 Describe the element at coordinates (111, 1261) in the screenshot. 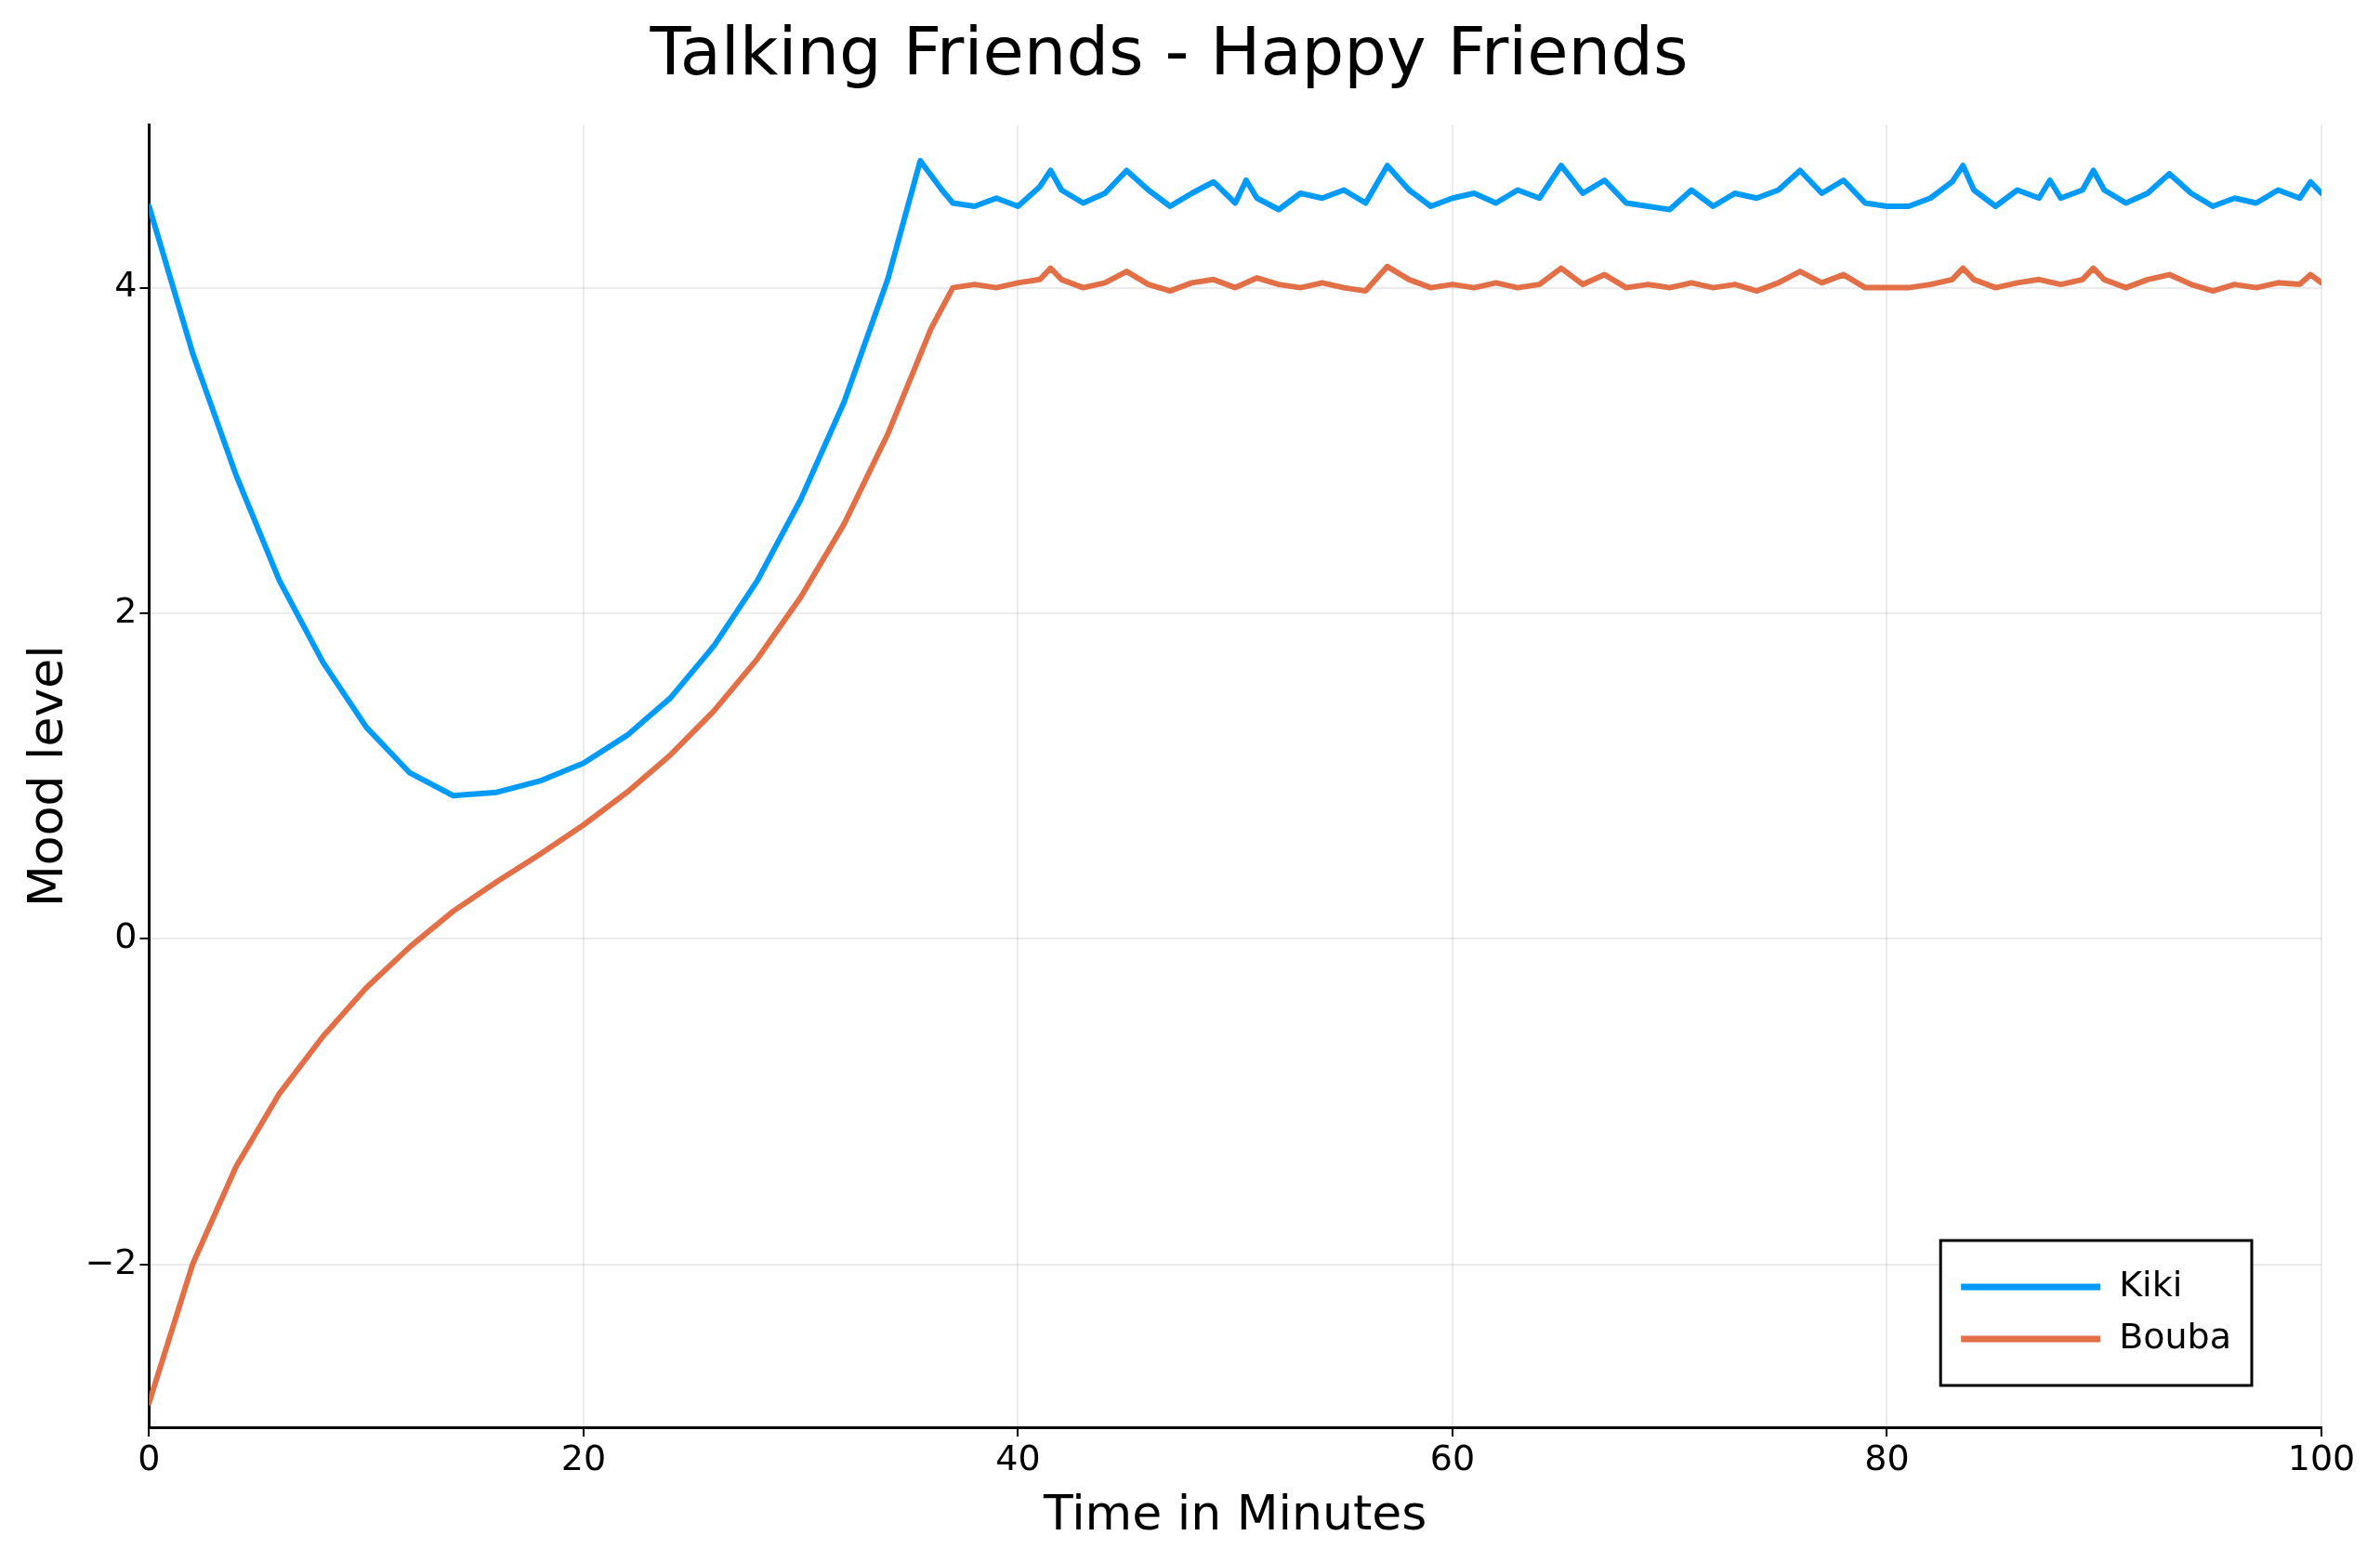

I see `y-tick-label: −2` at that location.